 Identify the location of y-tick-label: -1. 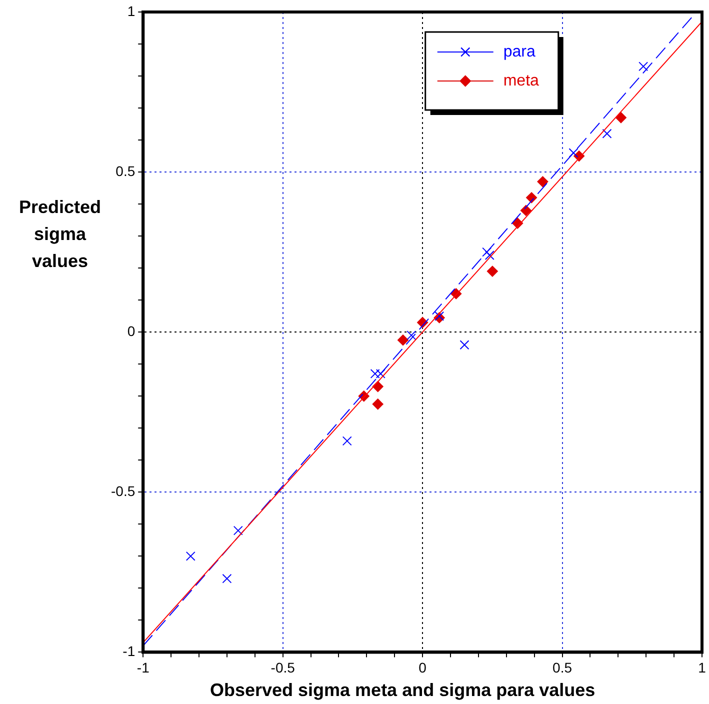
(129, 651).